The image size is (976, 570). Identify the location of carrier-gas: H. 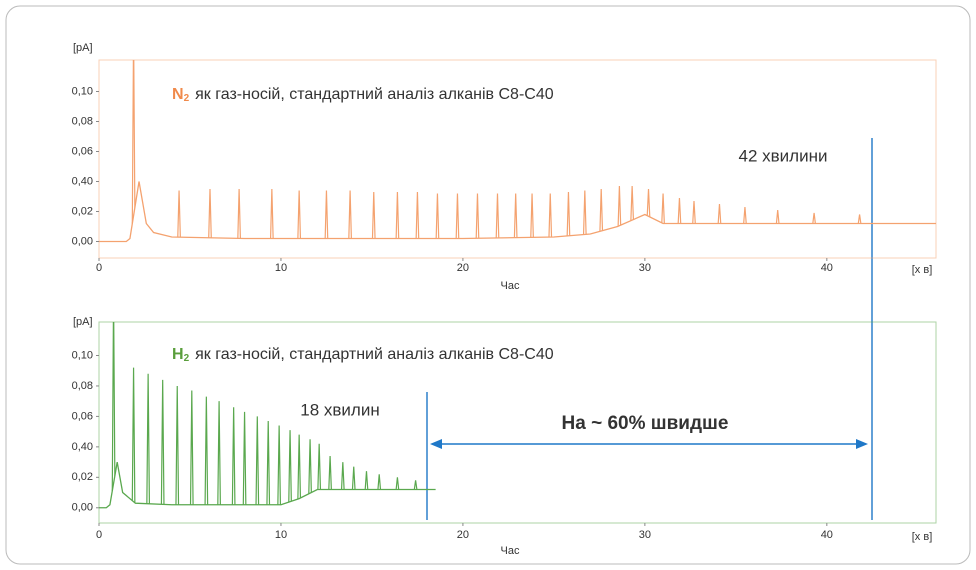
(178, 354).